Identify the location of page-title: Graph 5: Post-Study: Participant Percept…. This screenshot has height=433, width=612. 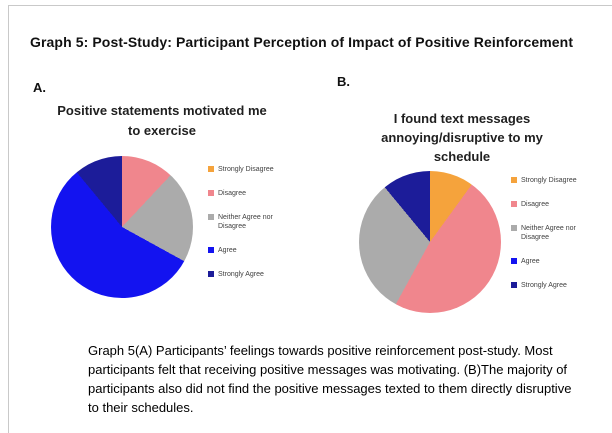
(302, 42).